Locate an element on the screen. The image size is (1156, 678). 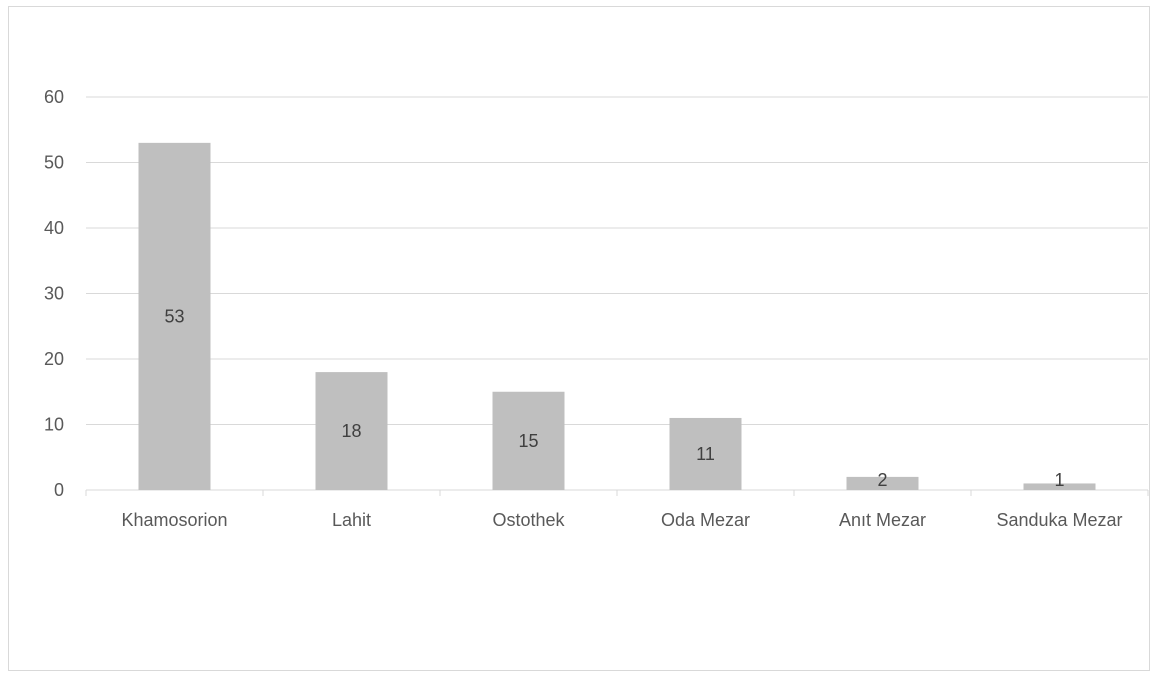
y-tick-label: 40 is located at coordinates (54, 228).